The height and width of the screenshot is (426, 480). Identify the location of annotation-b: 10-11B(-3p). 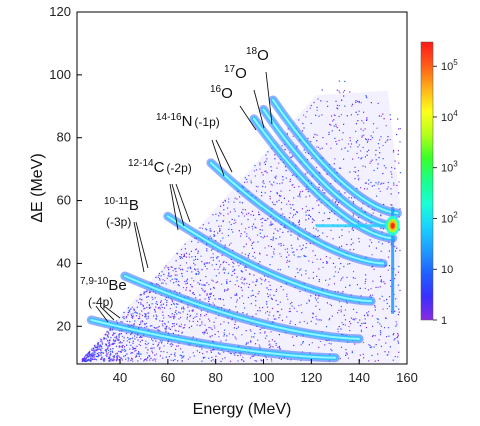
(126, 234).